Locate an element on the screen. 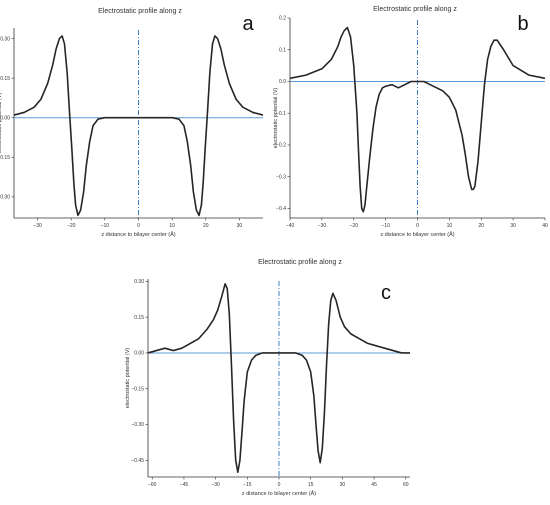  x-tick-label: 45 is located at coordinates (374, 485).